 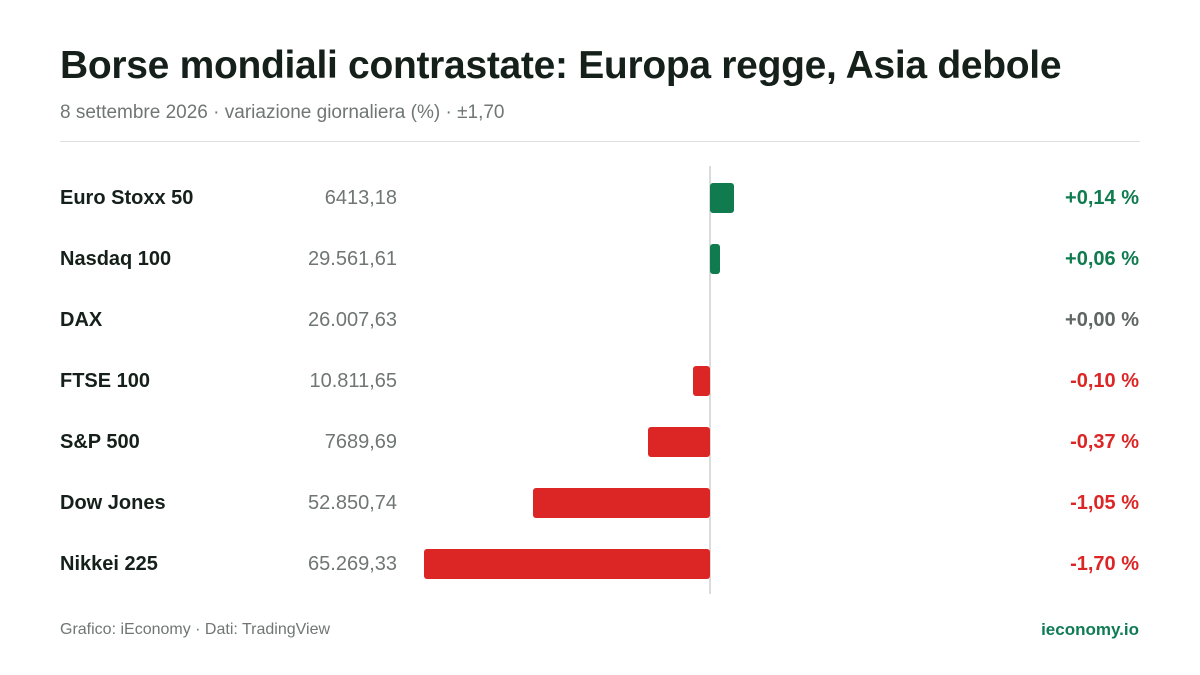 What do you see at coordinates (109, 564) in the screenshot?
I see `row-label: Nikkei 225` at bounding box center [109, 564].